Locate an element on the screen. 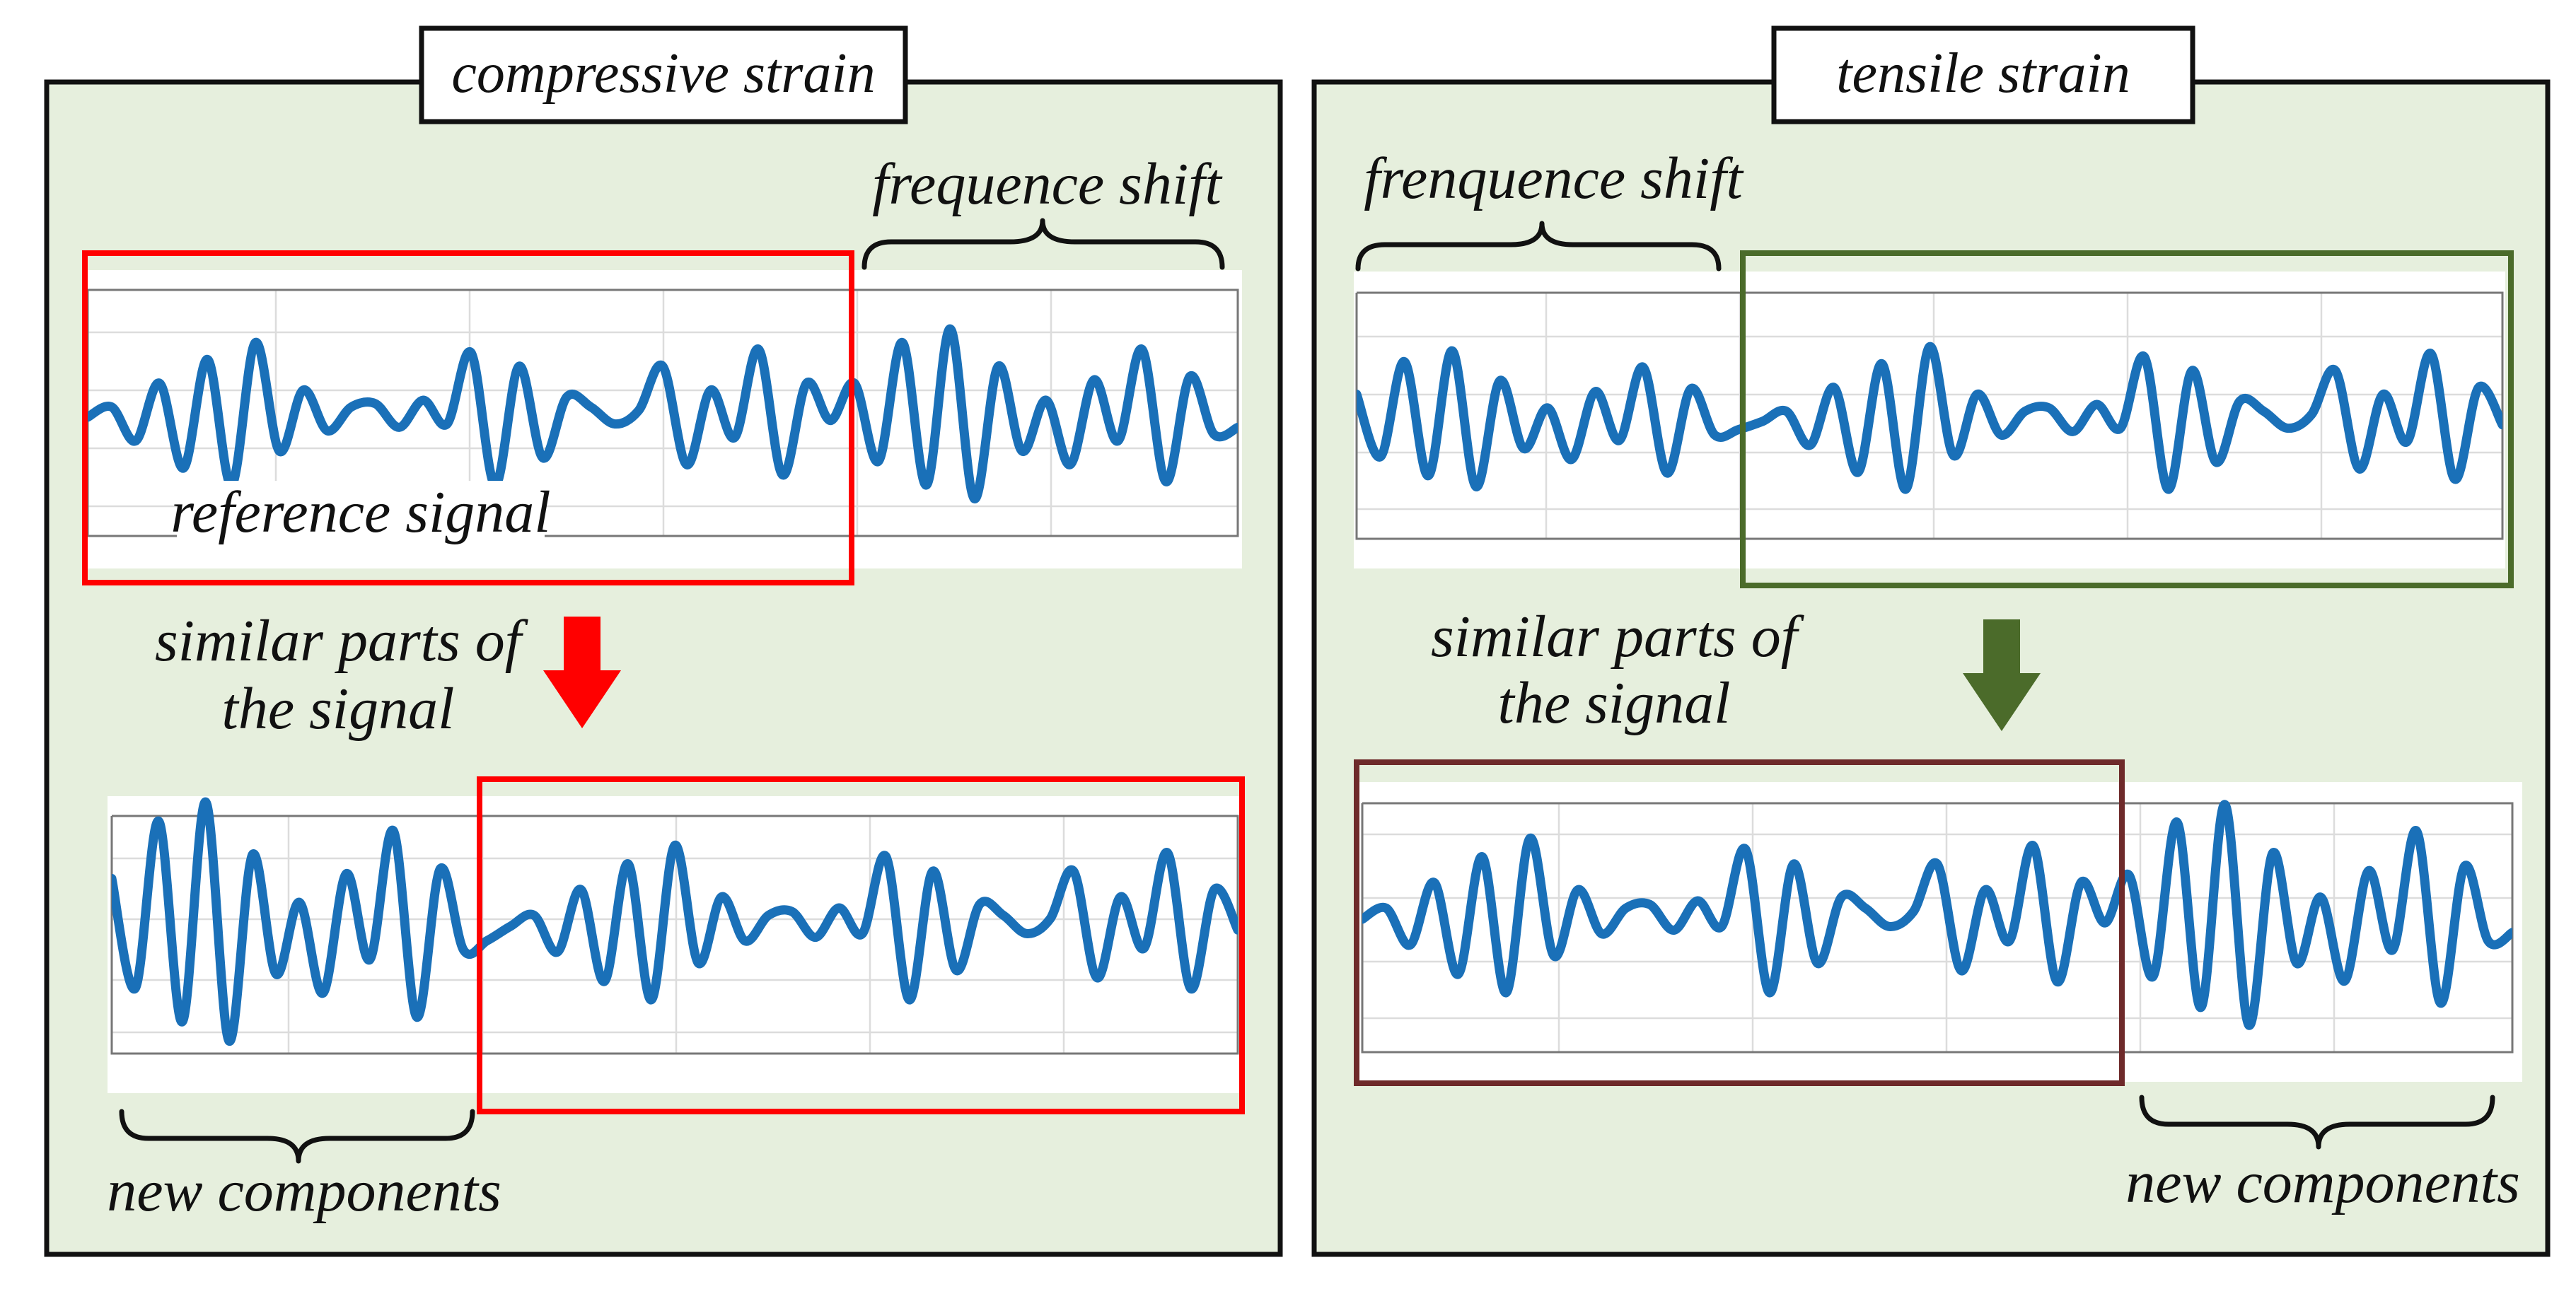 The image size is (2576, 1289). tensile-bottom-plot is located at coordinates (1940, 932).